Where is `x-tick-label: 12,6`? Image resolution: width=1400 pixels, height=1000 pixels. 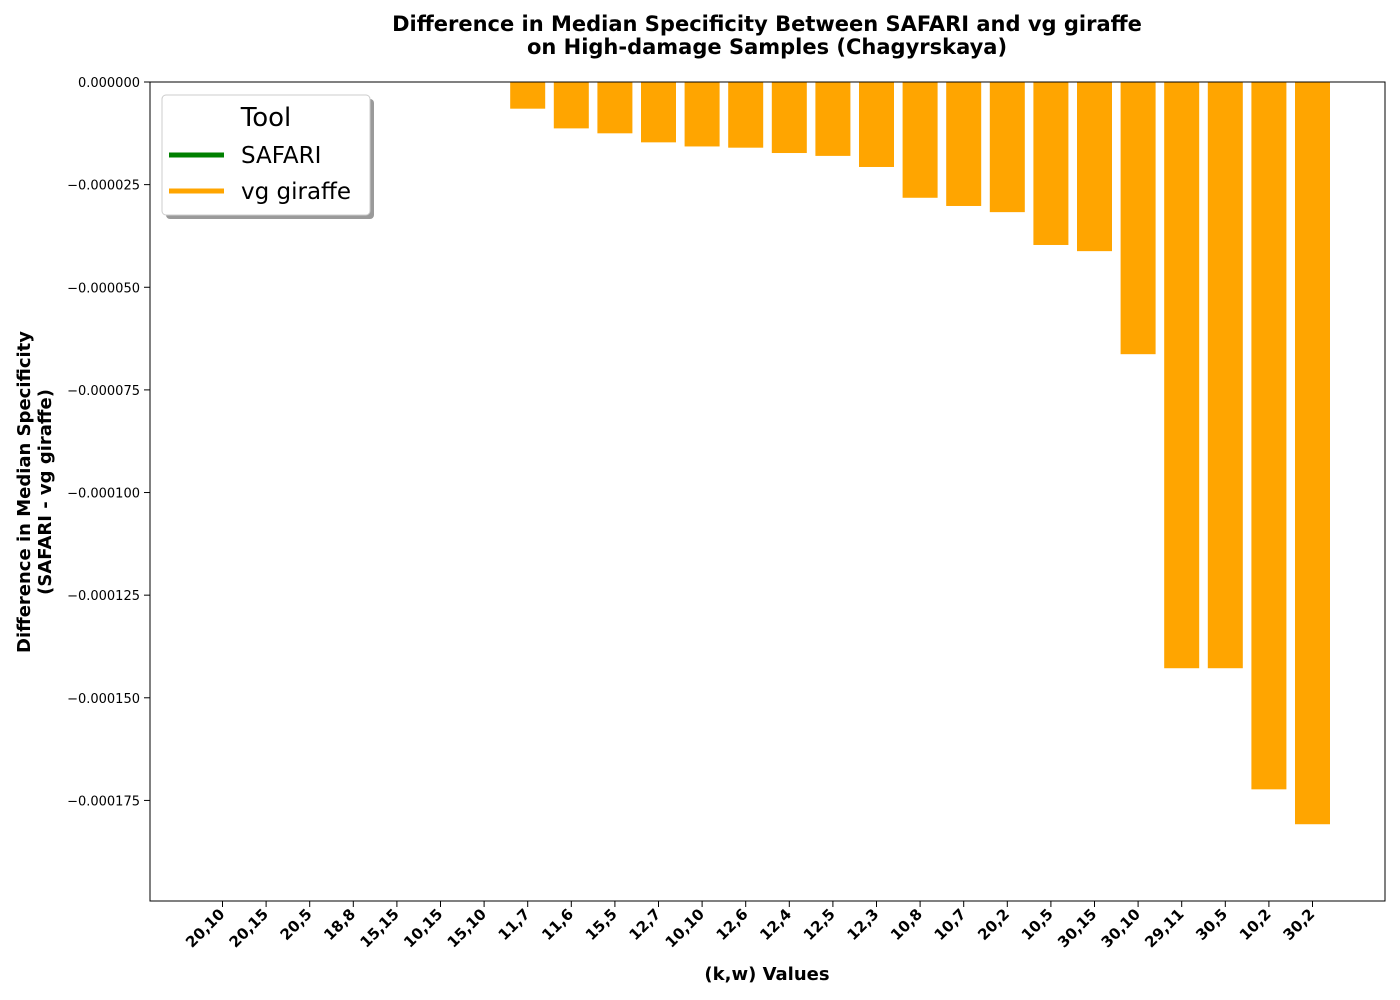 x-tick-label: 12,6 is located at coordinates (732, 924).